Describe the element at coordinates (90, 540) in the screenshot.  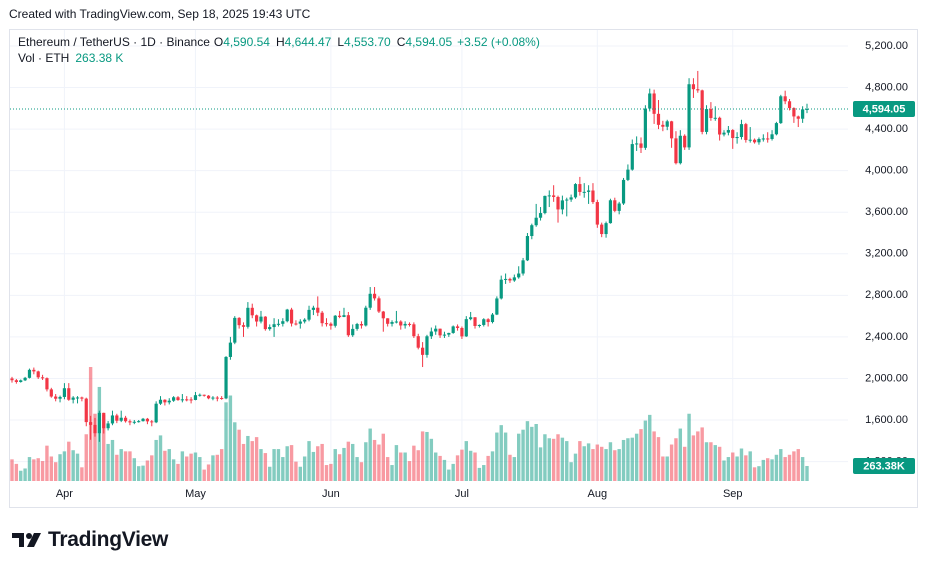
I see `brand: TradingView` at that location.